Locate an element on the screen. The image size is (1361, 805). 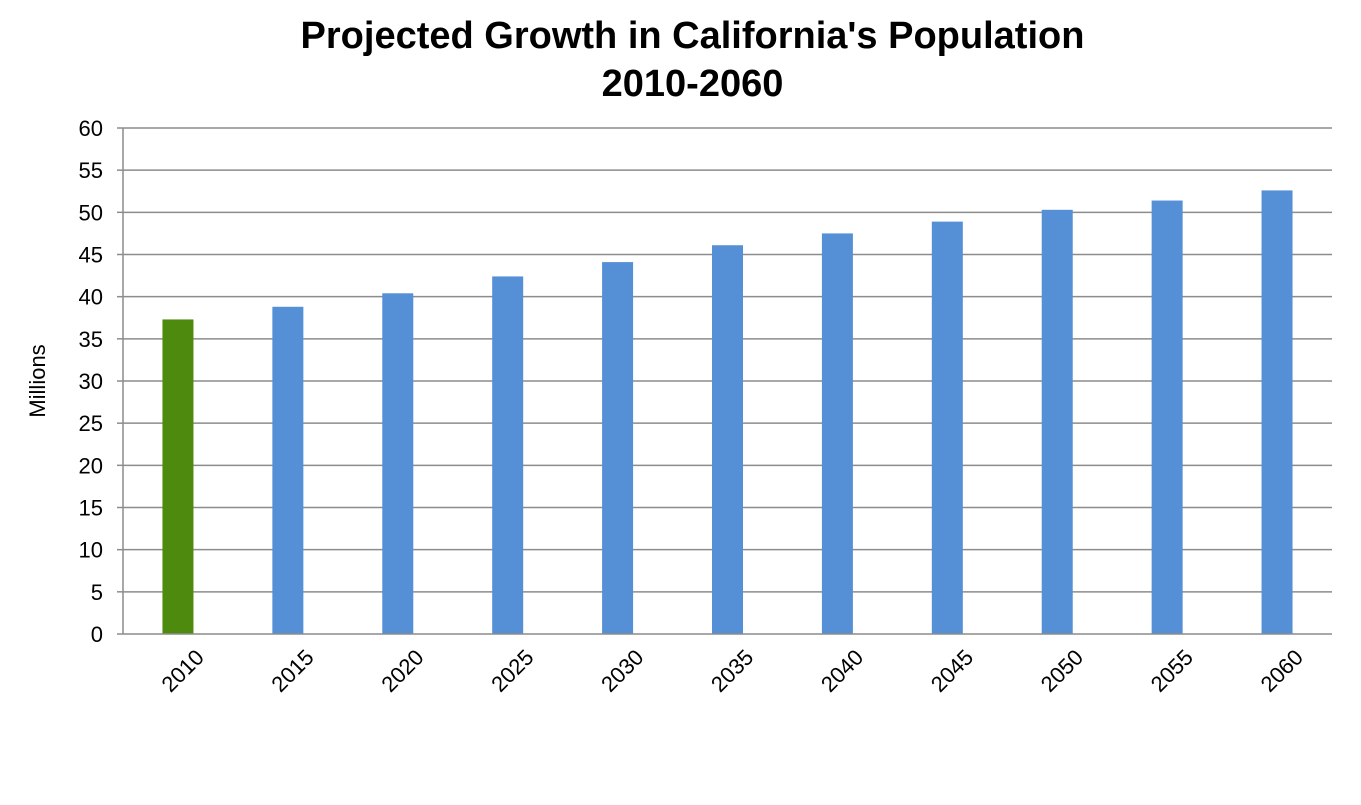
bar-2015 is located at coordinates (288, 470).